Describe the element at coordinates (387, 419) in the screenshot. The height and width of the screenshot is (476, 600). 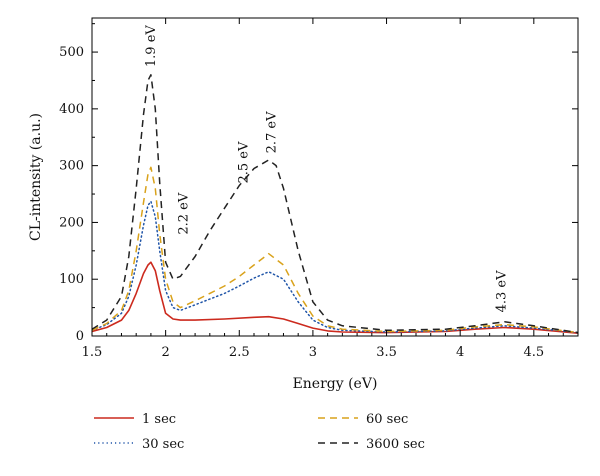
I see `legend-label: 60 sec` at that location.